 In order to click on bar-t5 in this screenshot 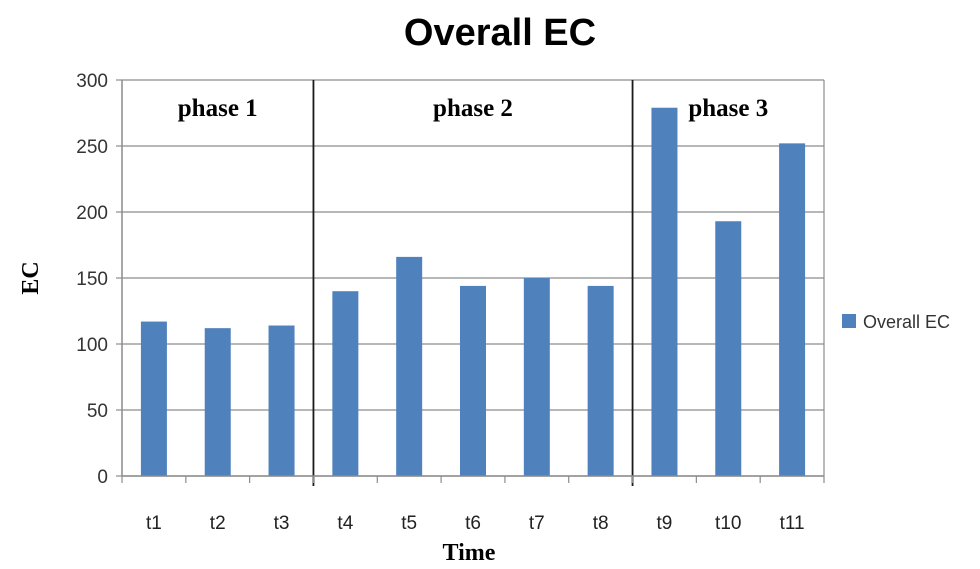, I will do `click(409, 366)`.